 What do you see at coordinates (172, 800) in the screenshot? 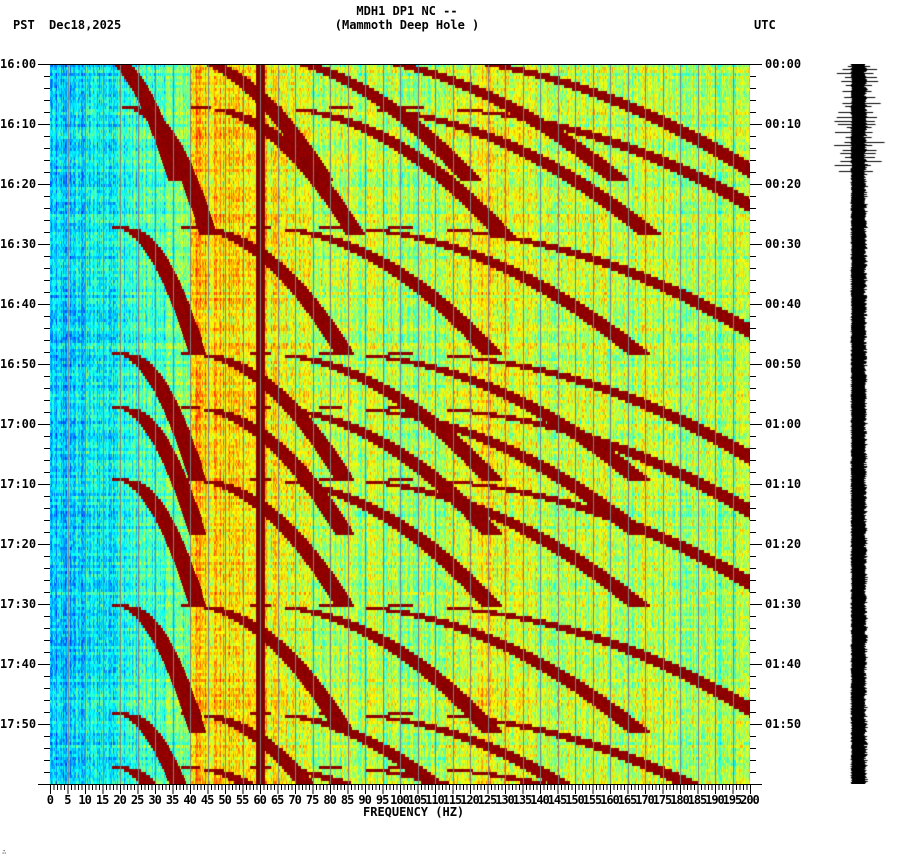
I see `x-tick-label: 35` at bounding box center [172, 800].